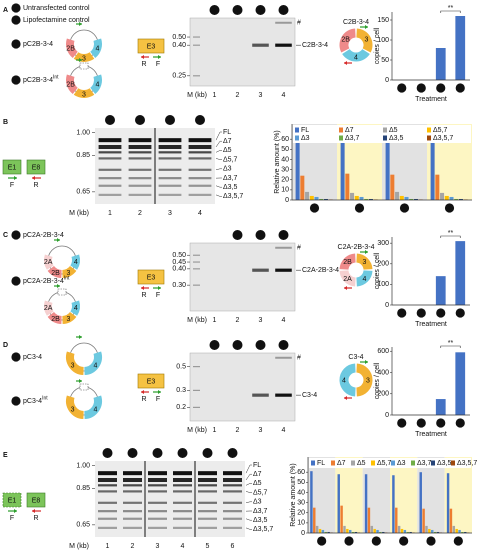  I want to click on band-label: Δ3,5,7, so click(263, 529).